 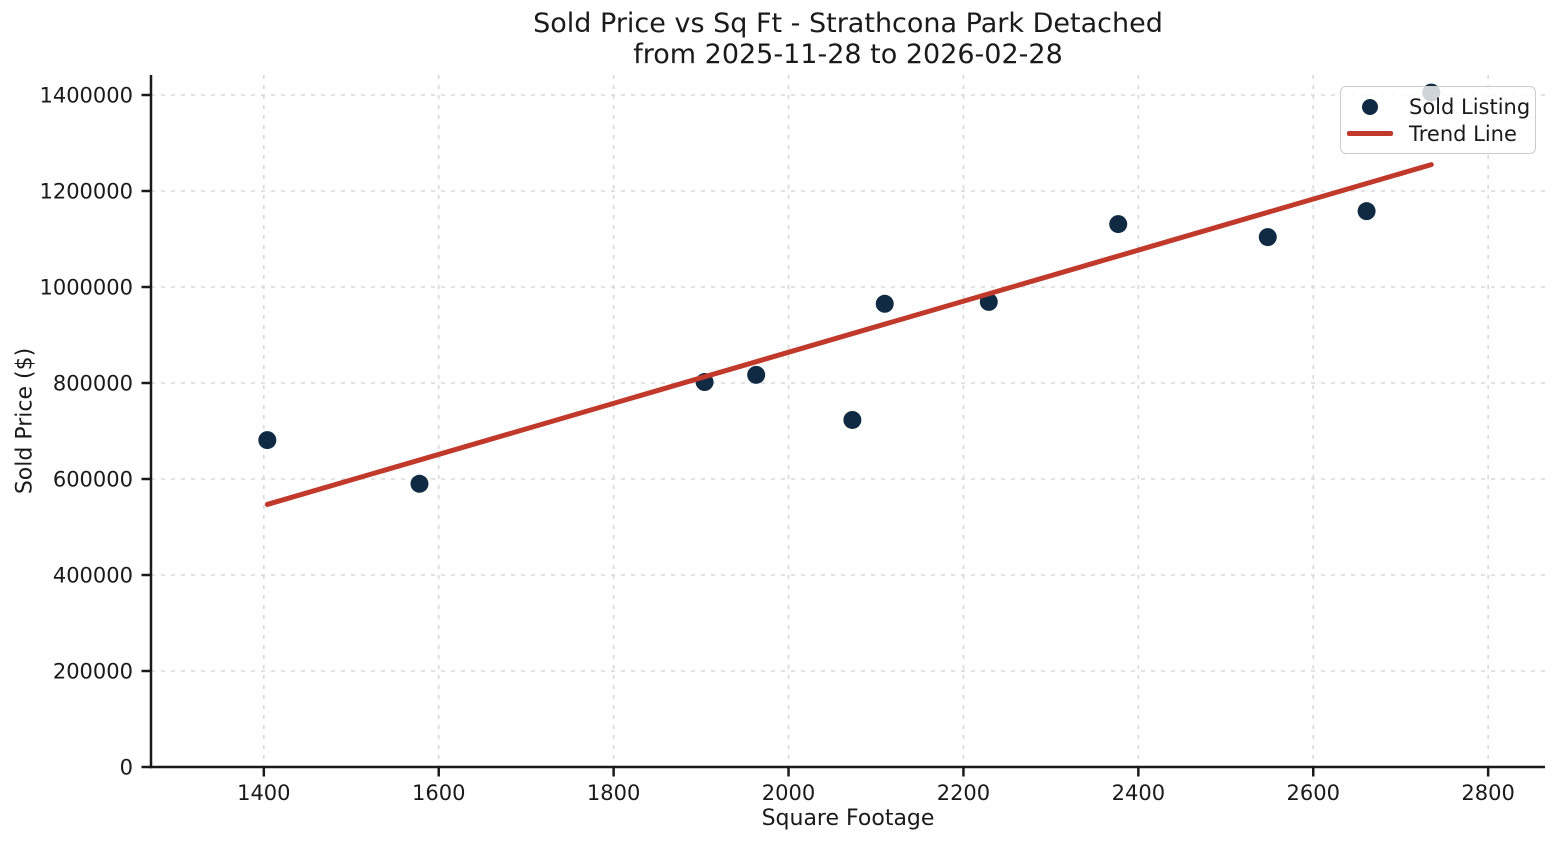 I want to click on scatter-marker-icon, so click(x=1370, y=106).